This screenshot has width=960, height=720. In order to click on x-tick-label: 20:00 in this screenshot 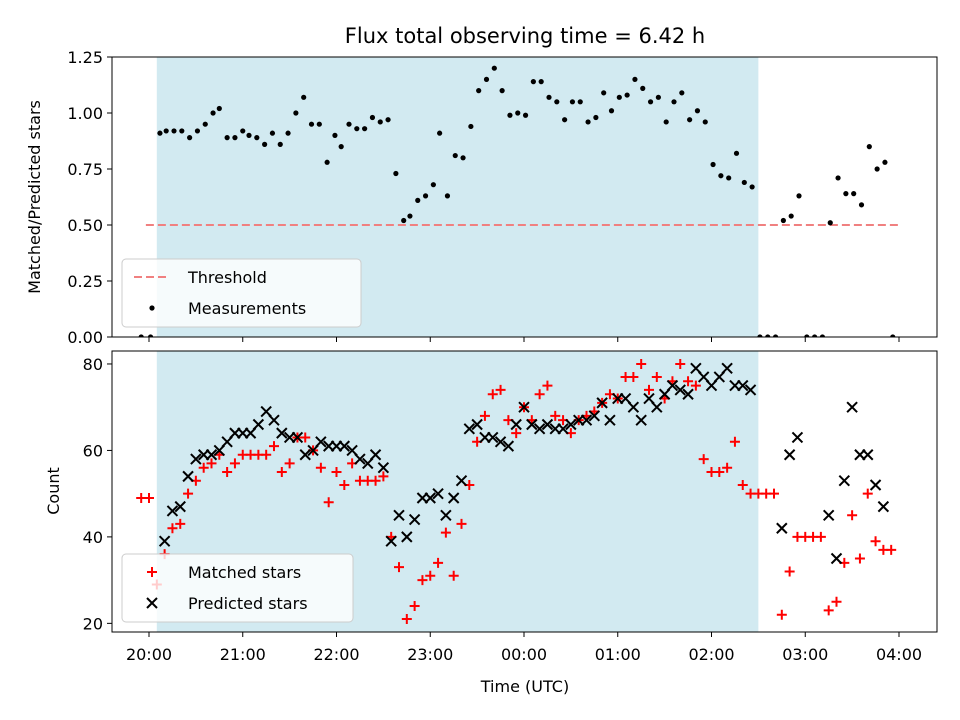, I will do `click(149, 654)`.